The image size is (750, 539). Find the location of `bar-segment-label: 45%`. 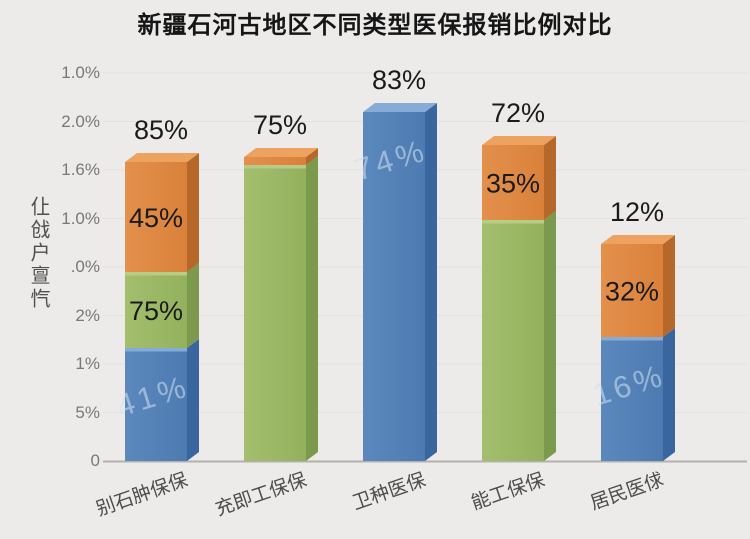

bar-segment-label: 45% is located at coordinates (156, 218).